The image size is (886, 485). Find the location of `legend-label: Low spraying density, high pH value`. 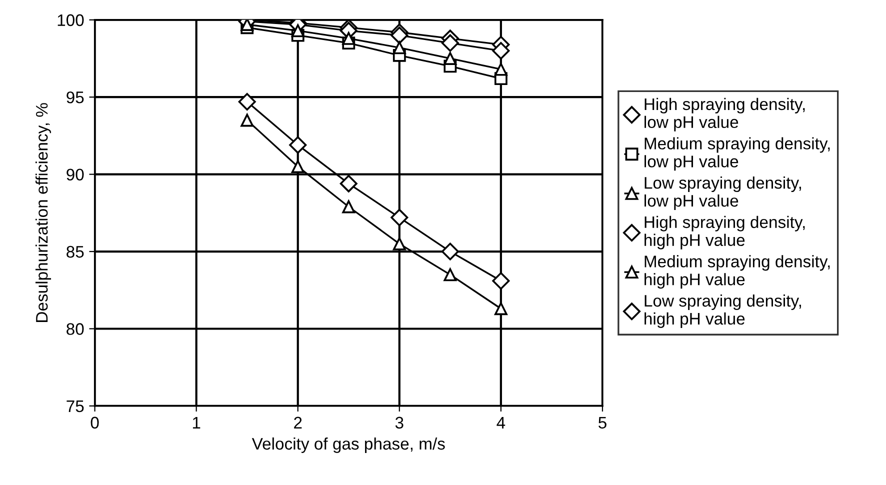

legend-label: Low spraying density, high pH value is located at coordinates (722, 311).